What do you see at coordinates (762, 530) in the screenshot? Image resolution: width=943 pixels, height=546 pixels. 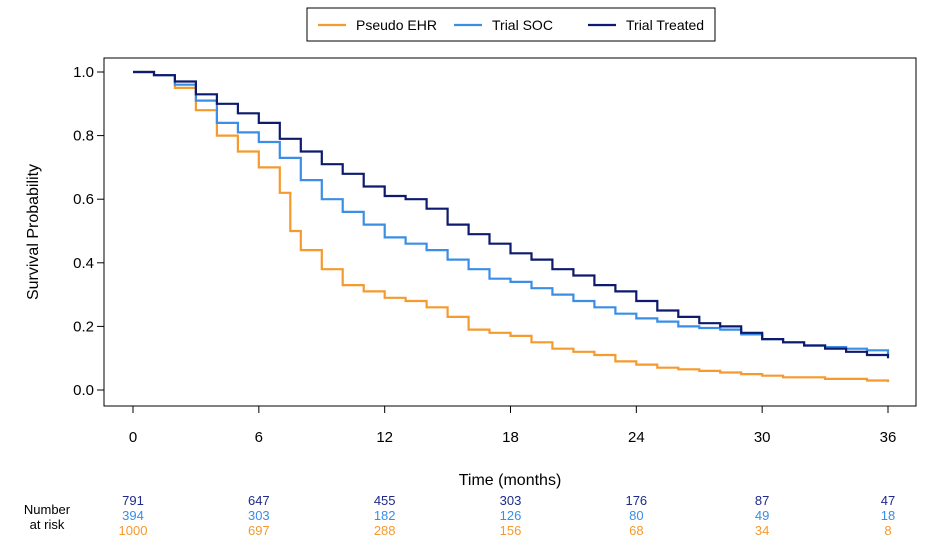 I see `risk-value: 34` at bounding box center [762, 530].